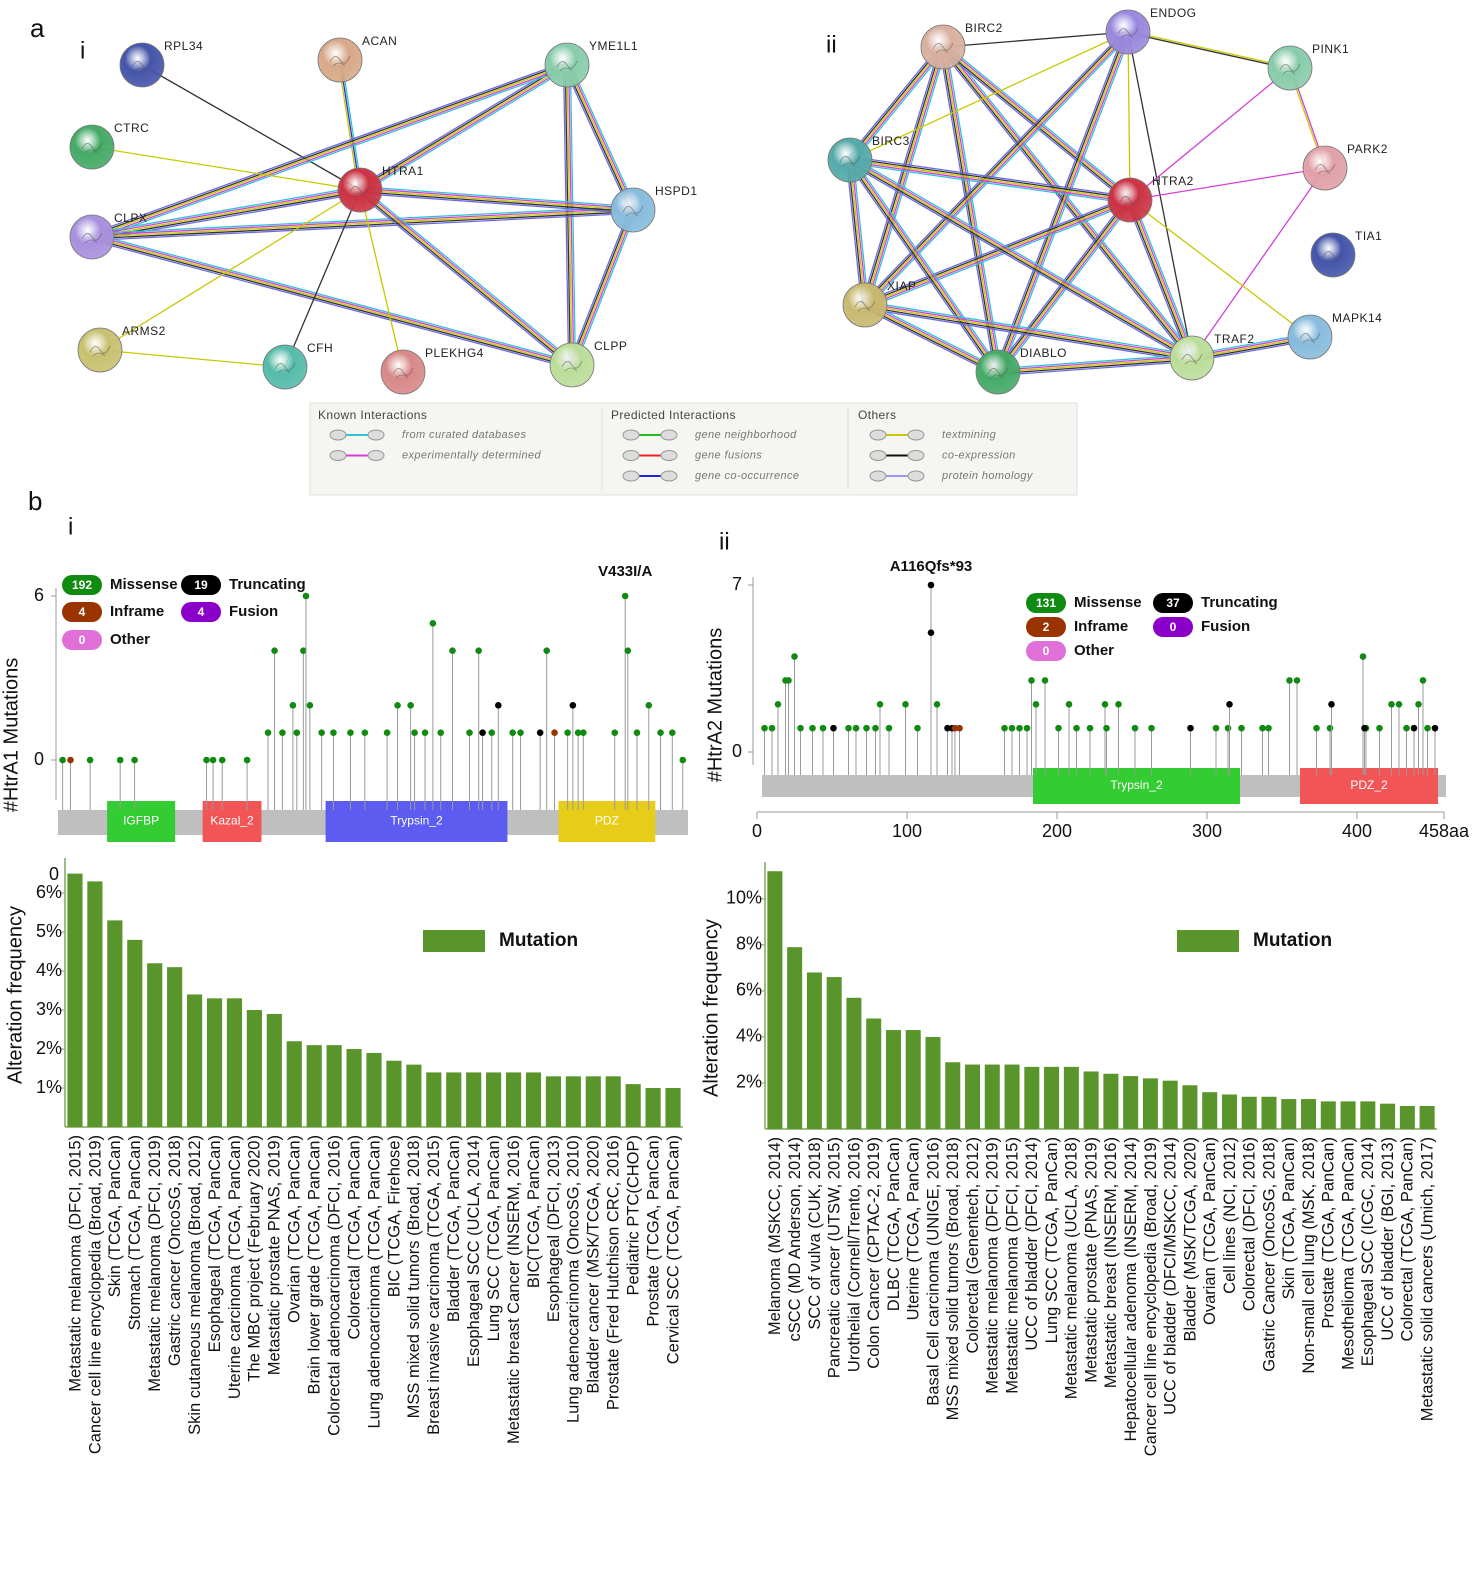 This screenshot has height=1592, width=1484. I want to click on node-label: CTRC, so click(131, 128).